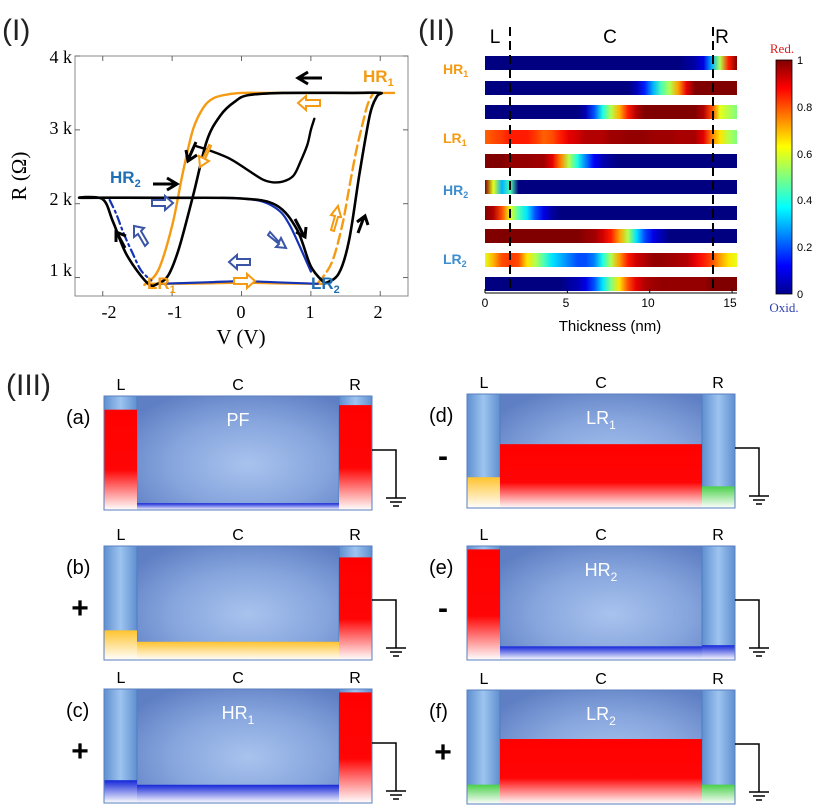 The image size is (834, 812). Describe the element at coordinates (363, 223) in the screenshot. I see `arrow-up-black-right` at that location.